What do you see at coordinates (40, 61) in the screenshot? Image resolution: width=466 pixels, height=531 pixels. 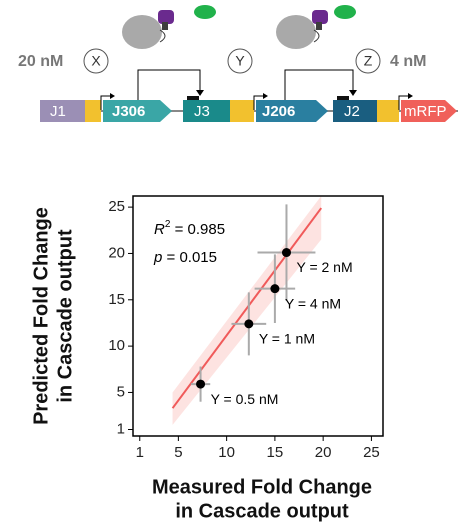 I see `left-conc: 20 nM` at bounding box center [40, 61].